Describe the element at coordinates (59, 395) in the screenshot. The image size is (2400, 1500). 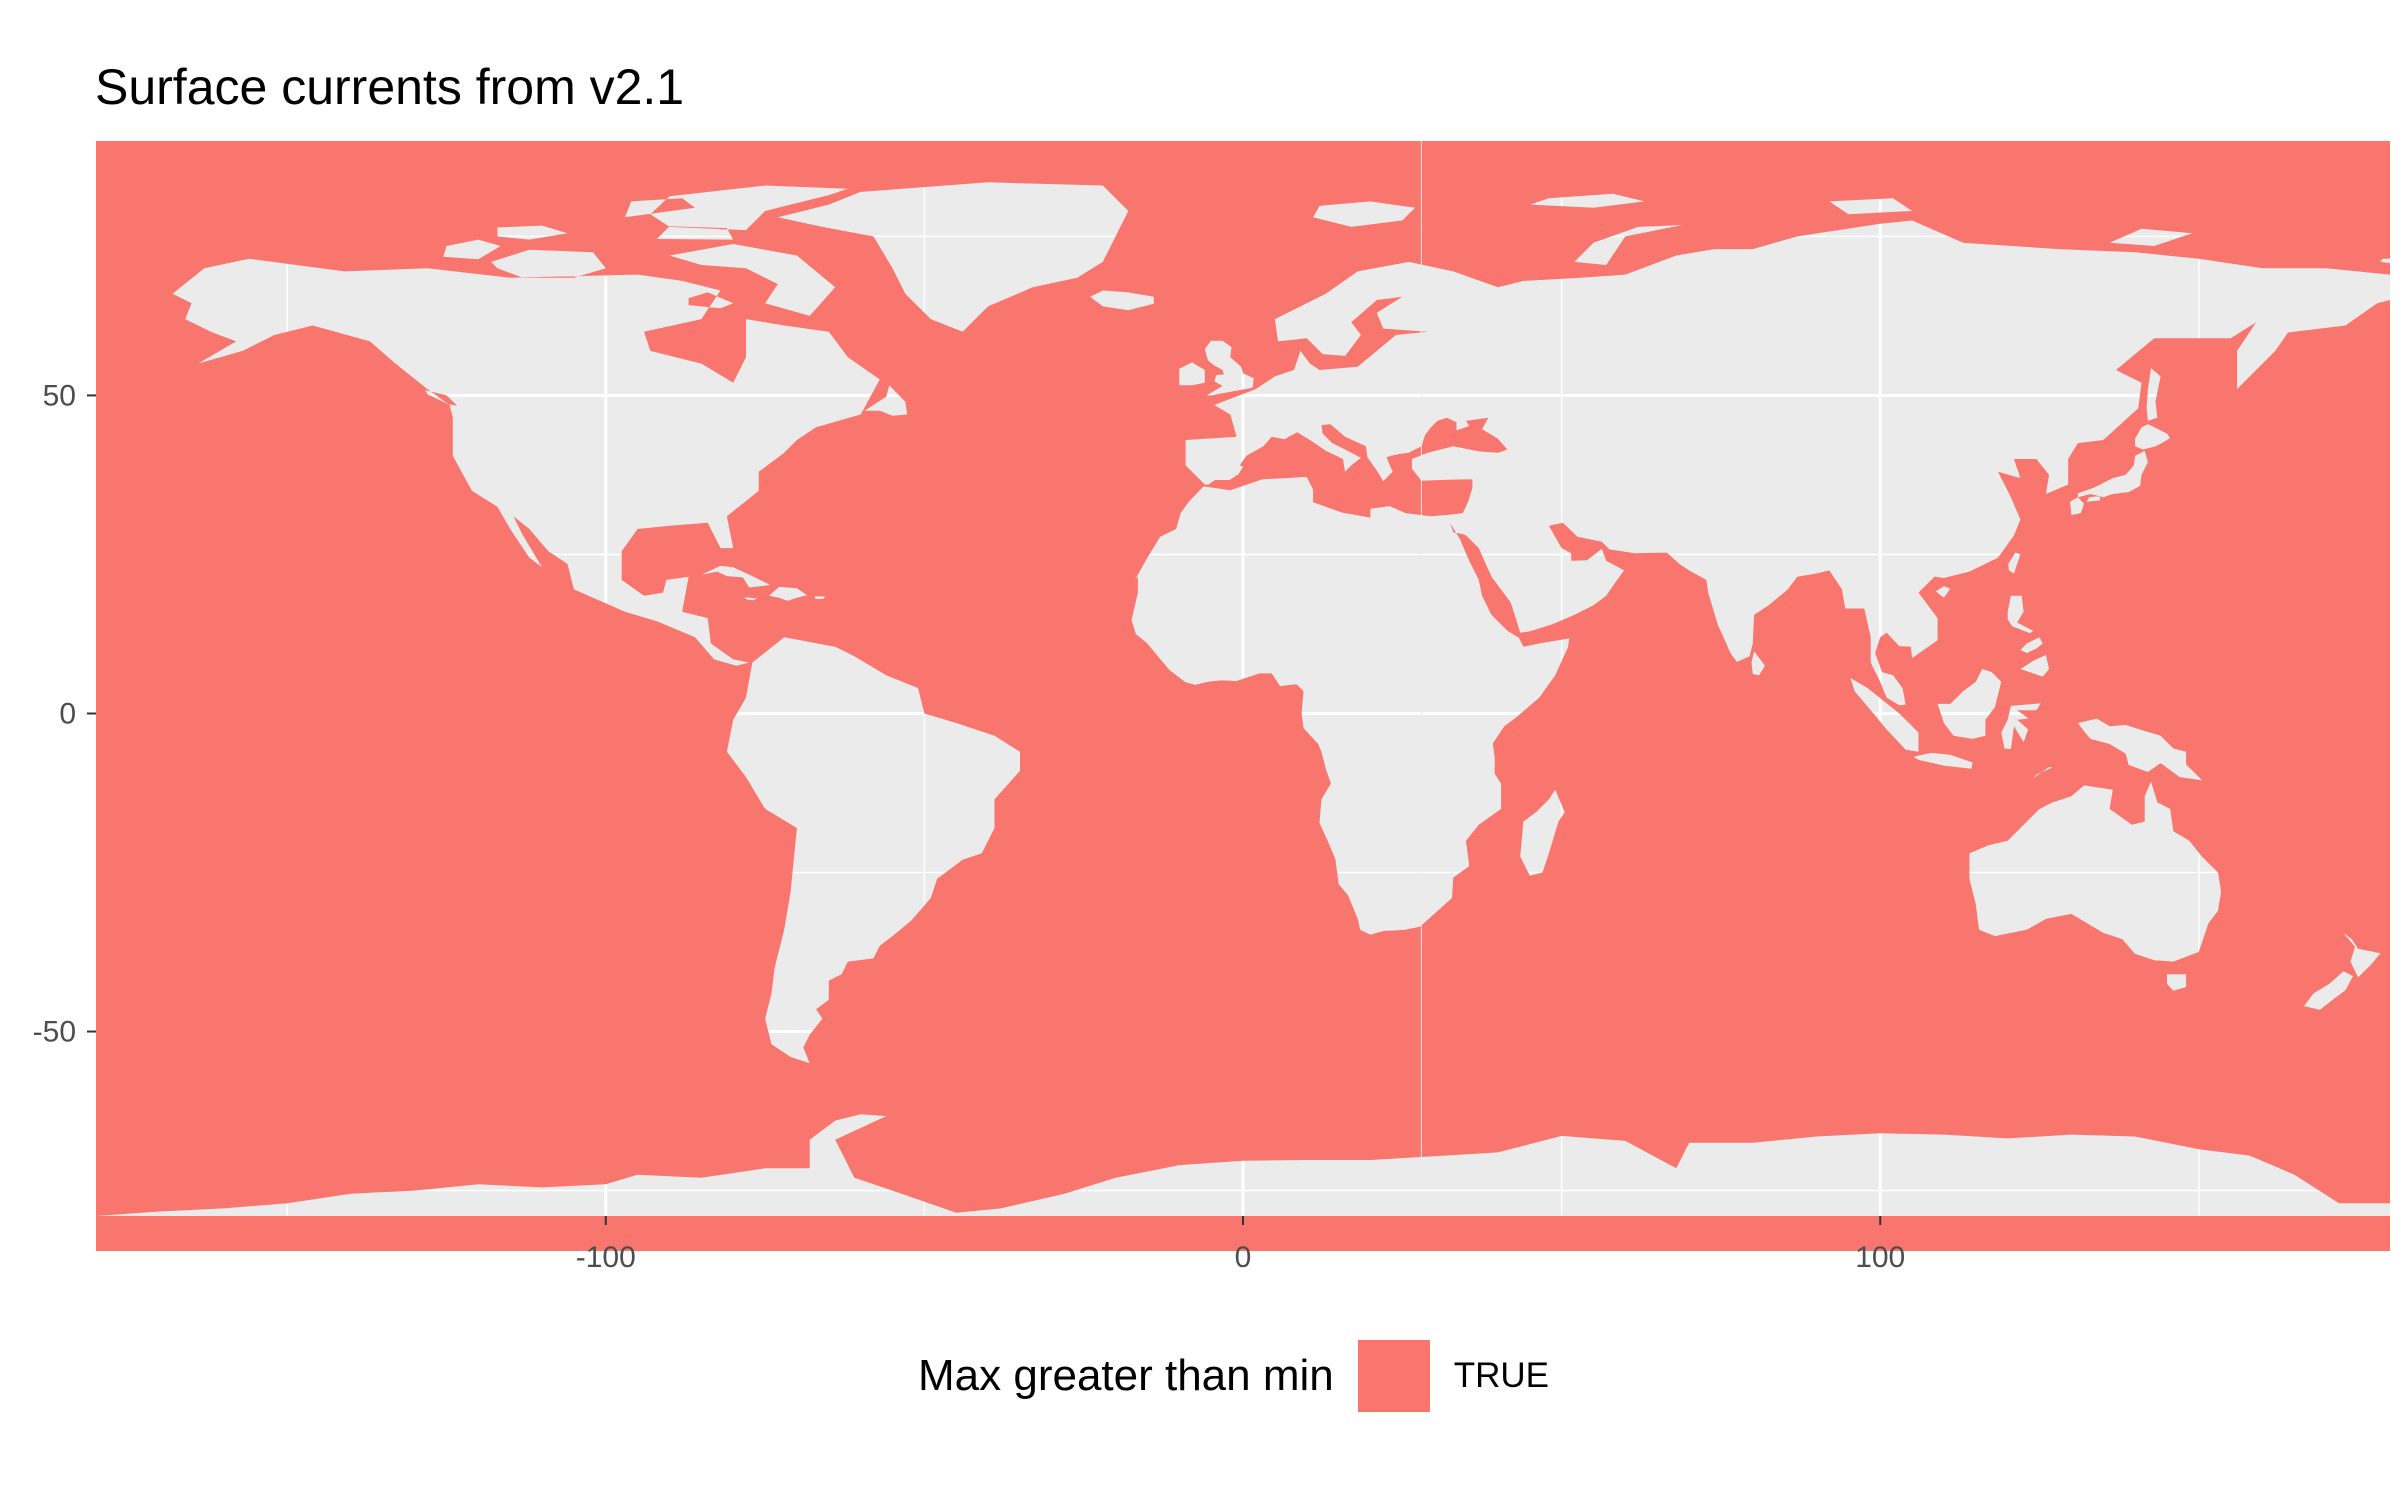
I see `y-tick-label: 50` at that location.